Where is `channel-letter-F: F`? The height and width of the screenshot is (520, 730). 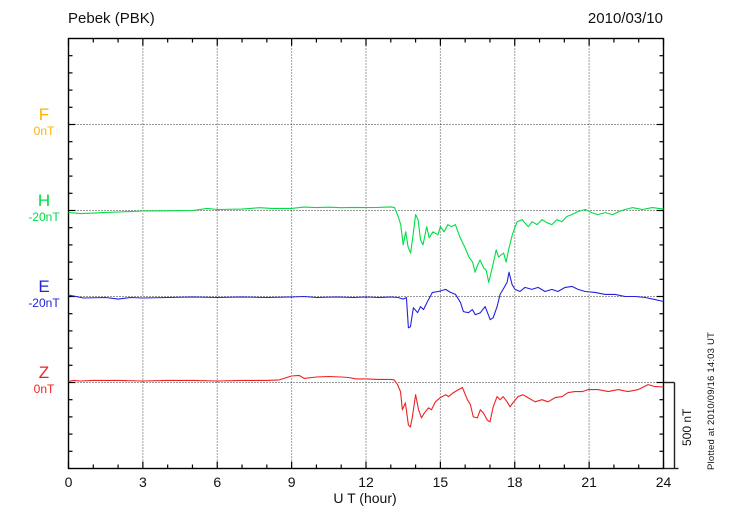 channel-letter-F: F is located at coordinates (44, 114).